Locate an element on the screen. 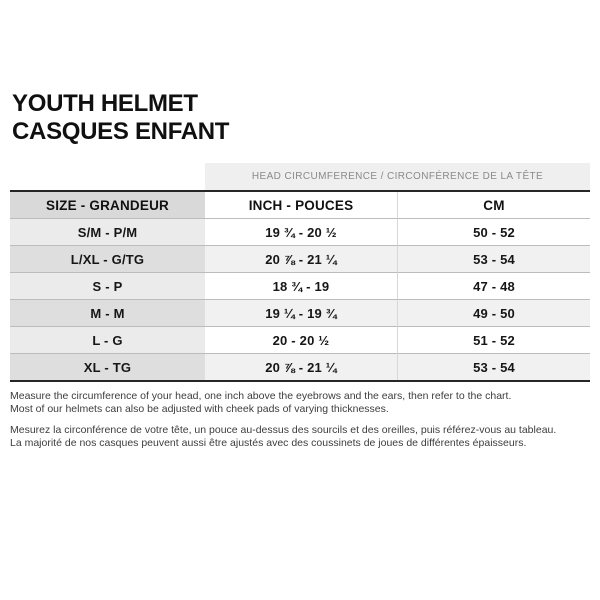  cell-inch: 20 - 20 ½ is located at coordinates (301, 339).